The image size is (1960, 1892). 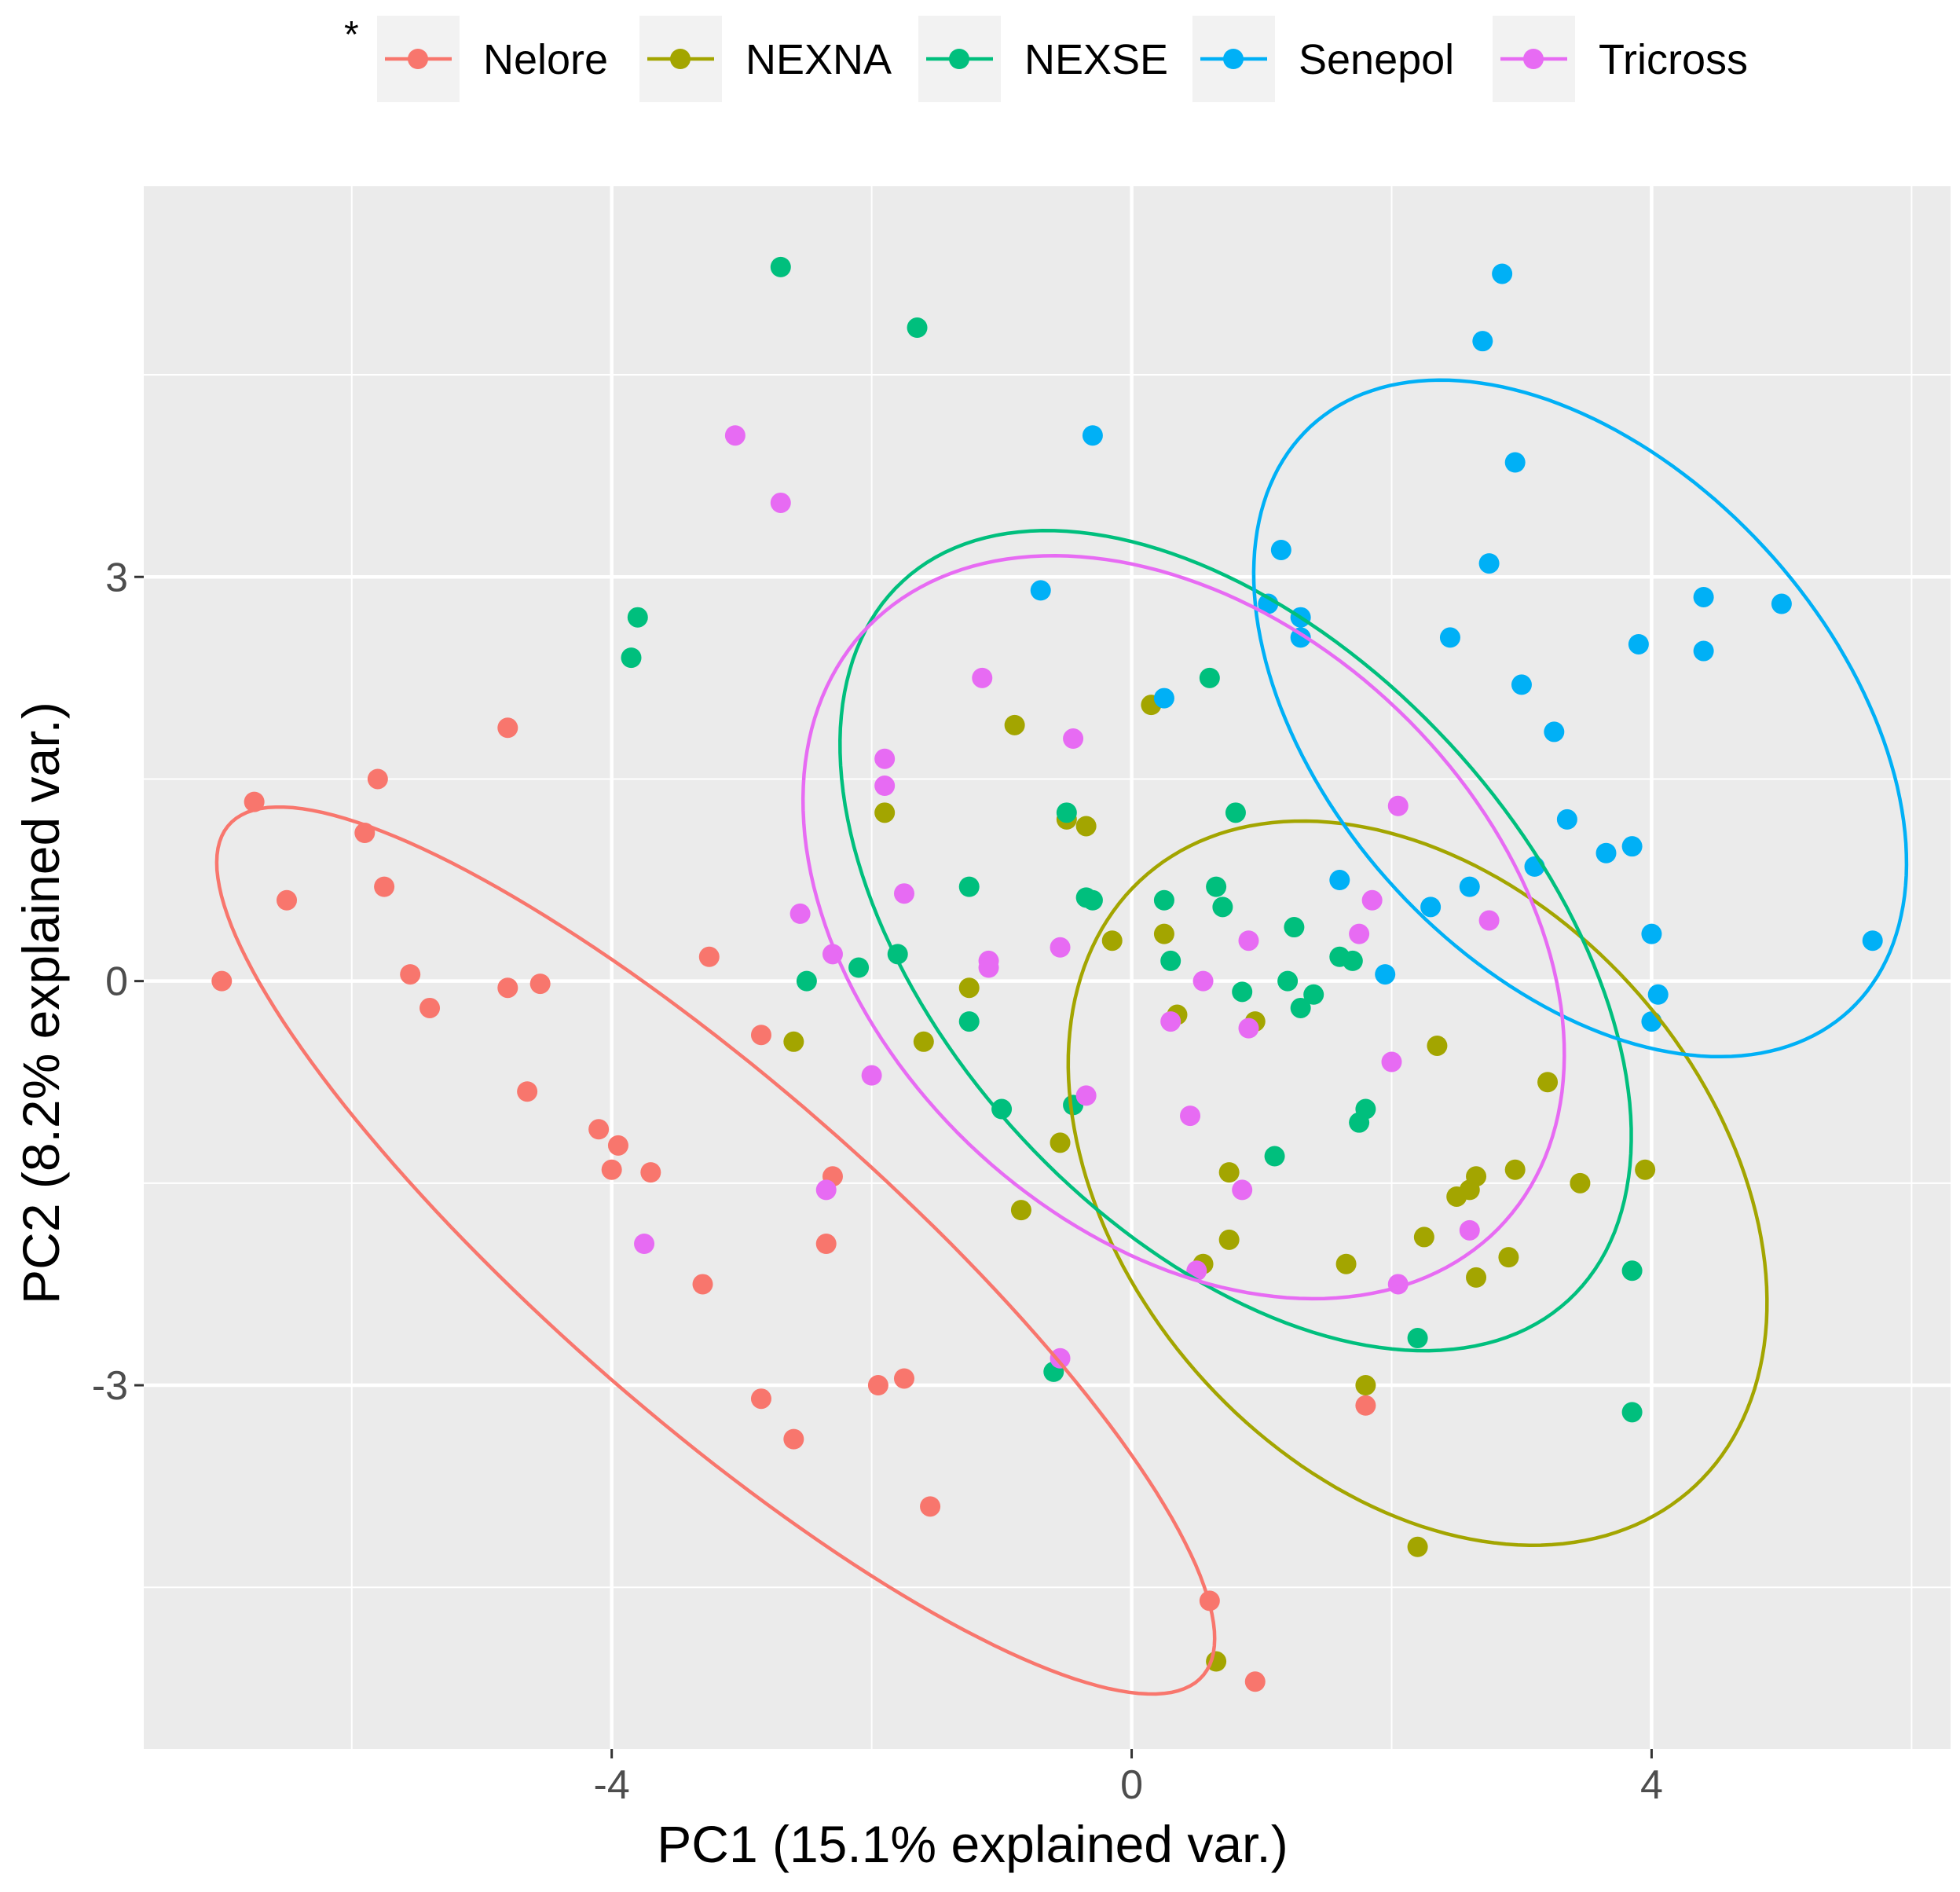 What do you see at coordinates (116, 982) in the screenshot?
I see `y-tick-label: 0` at bounding box center [116, 982].